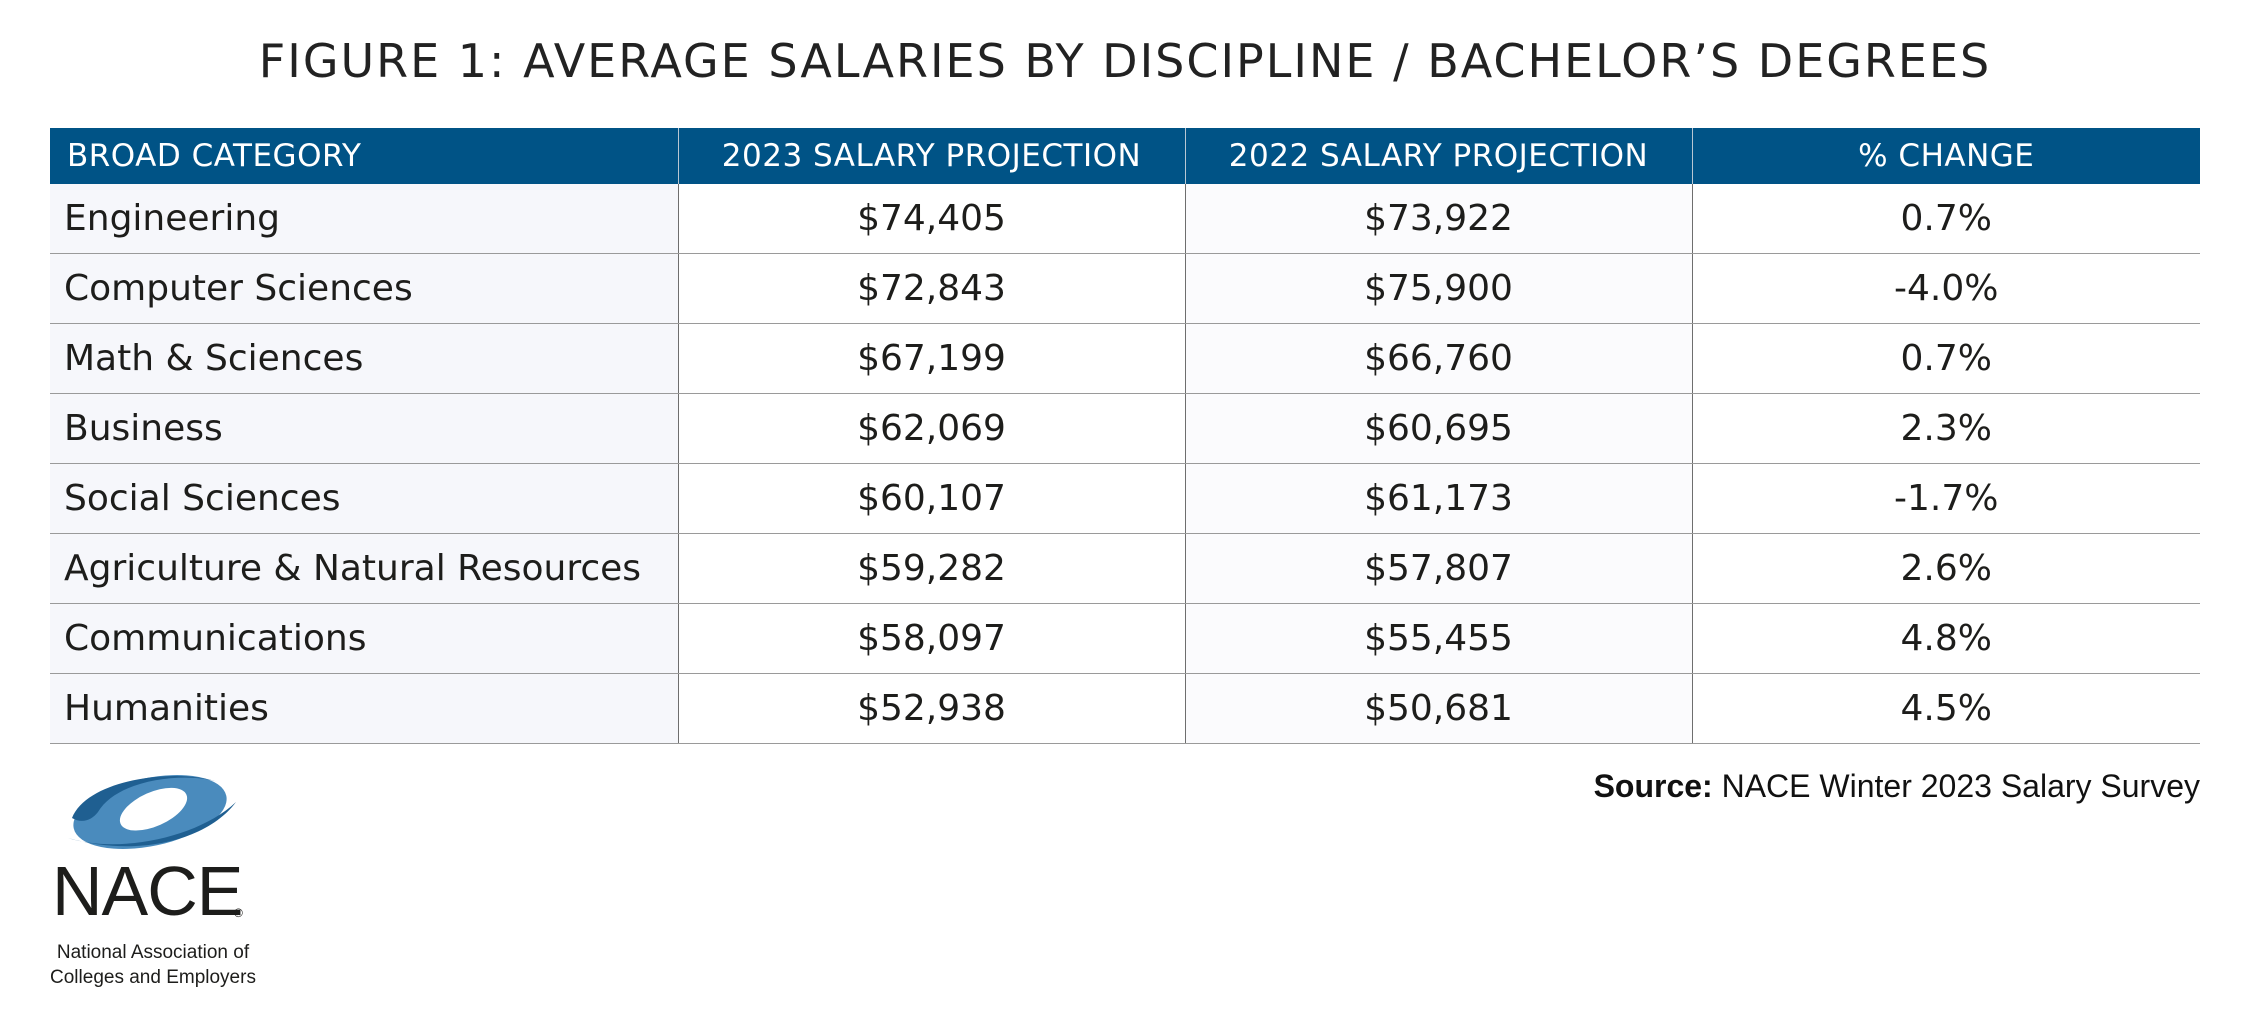 Image resolution: width=2250 pixels, height=1010 pixels. I want to click on salary-2023-cell: $58,097, so click(931, 638).